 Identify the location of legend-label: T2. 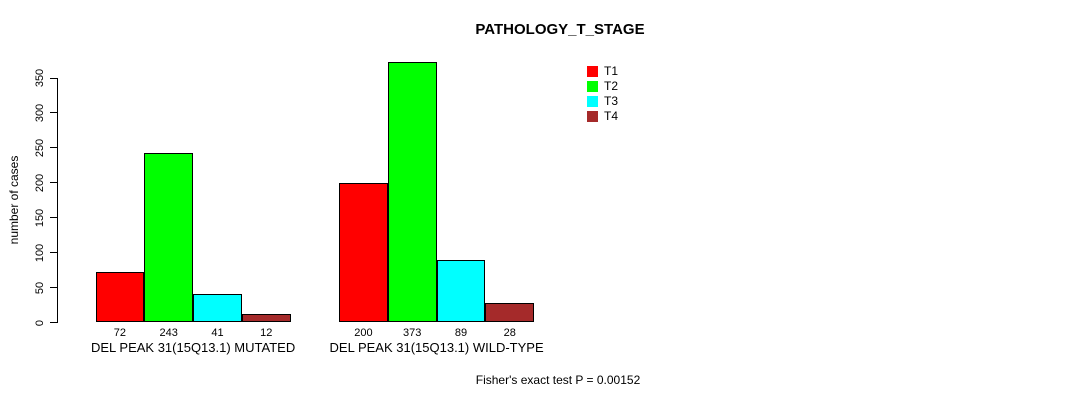
(611, 86).